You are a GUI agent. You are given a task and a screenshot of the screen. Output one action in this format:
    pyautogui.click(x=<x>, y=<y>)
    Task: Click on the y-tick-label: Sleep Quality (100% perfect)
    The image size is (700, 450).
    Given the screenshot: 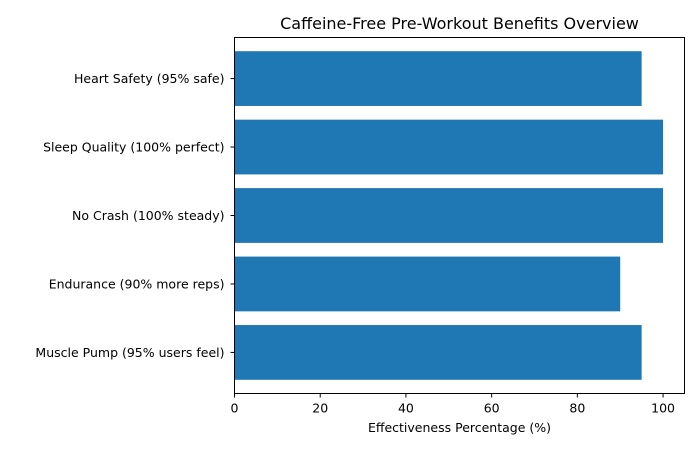 What is the action you would take?
    pyautogui.click(x=133, y=147)
    